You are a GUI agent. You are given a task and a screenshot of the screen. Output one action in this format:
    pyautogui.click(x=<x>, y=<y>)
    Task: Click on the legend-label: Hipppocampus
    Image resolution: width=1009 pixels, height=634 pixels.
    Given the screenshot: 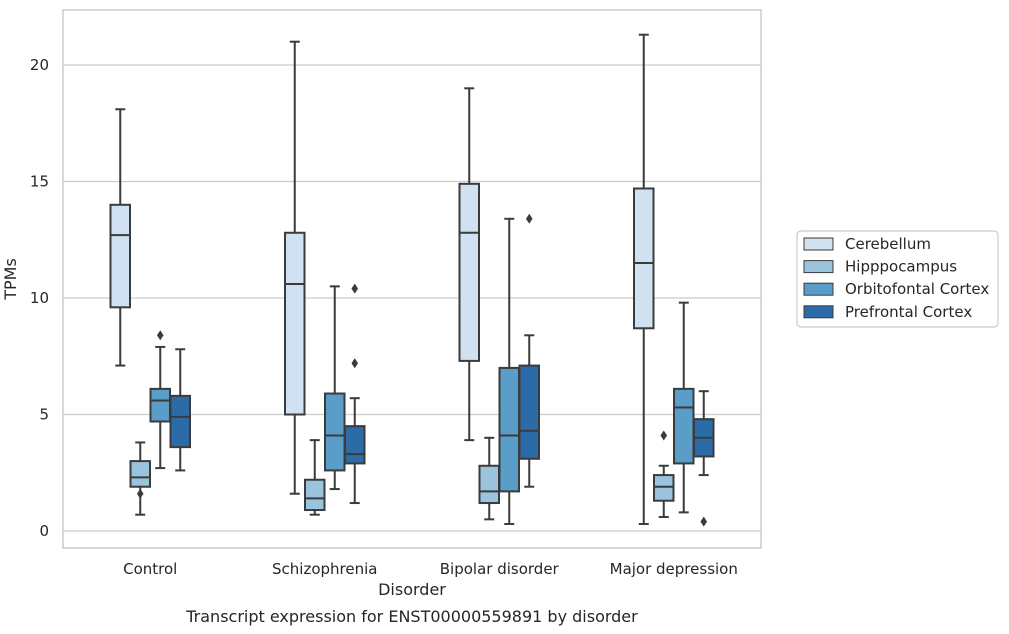 What is the action you would take?
    pyautogui.click(x=901, y=267)
    